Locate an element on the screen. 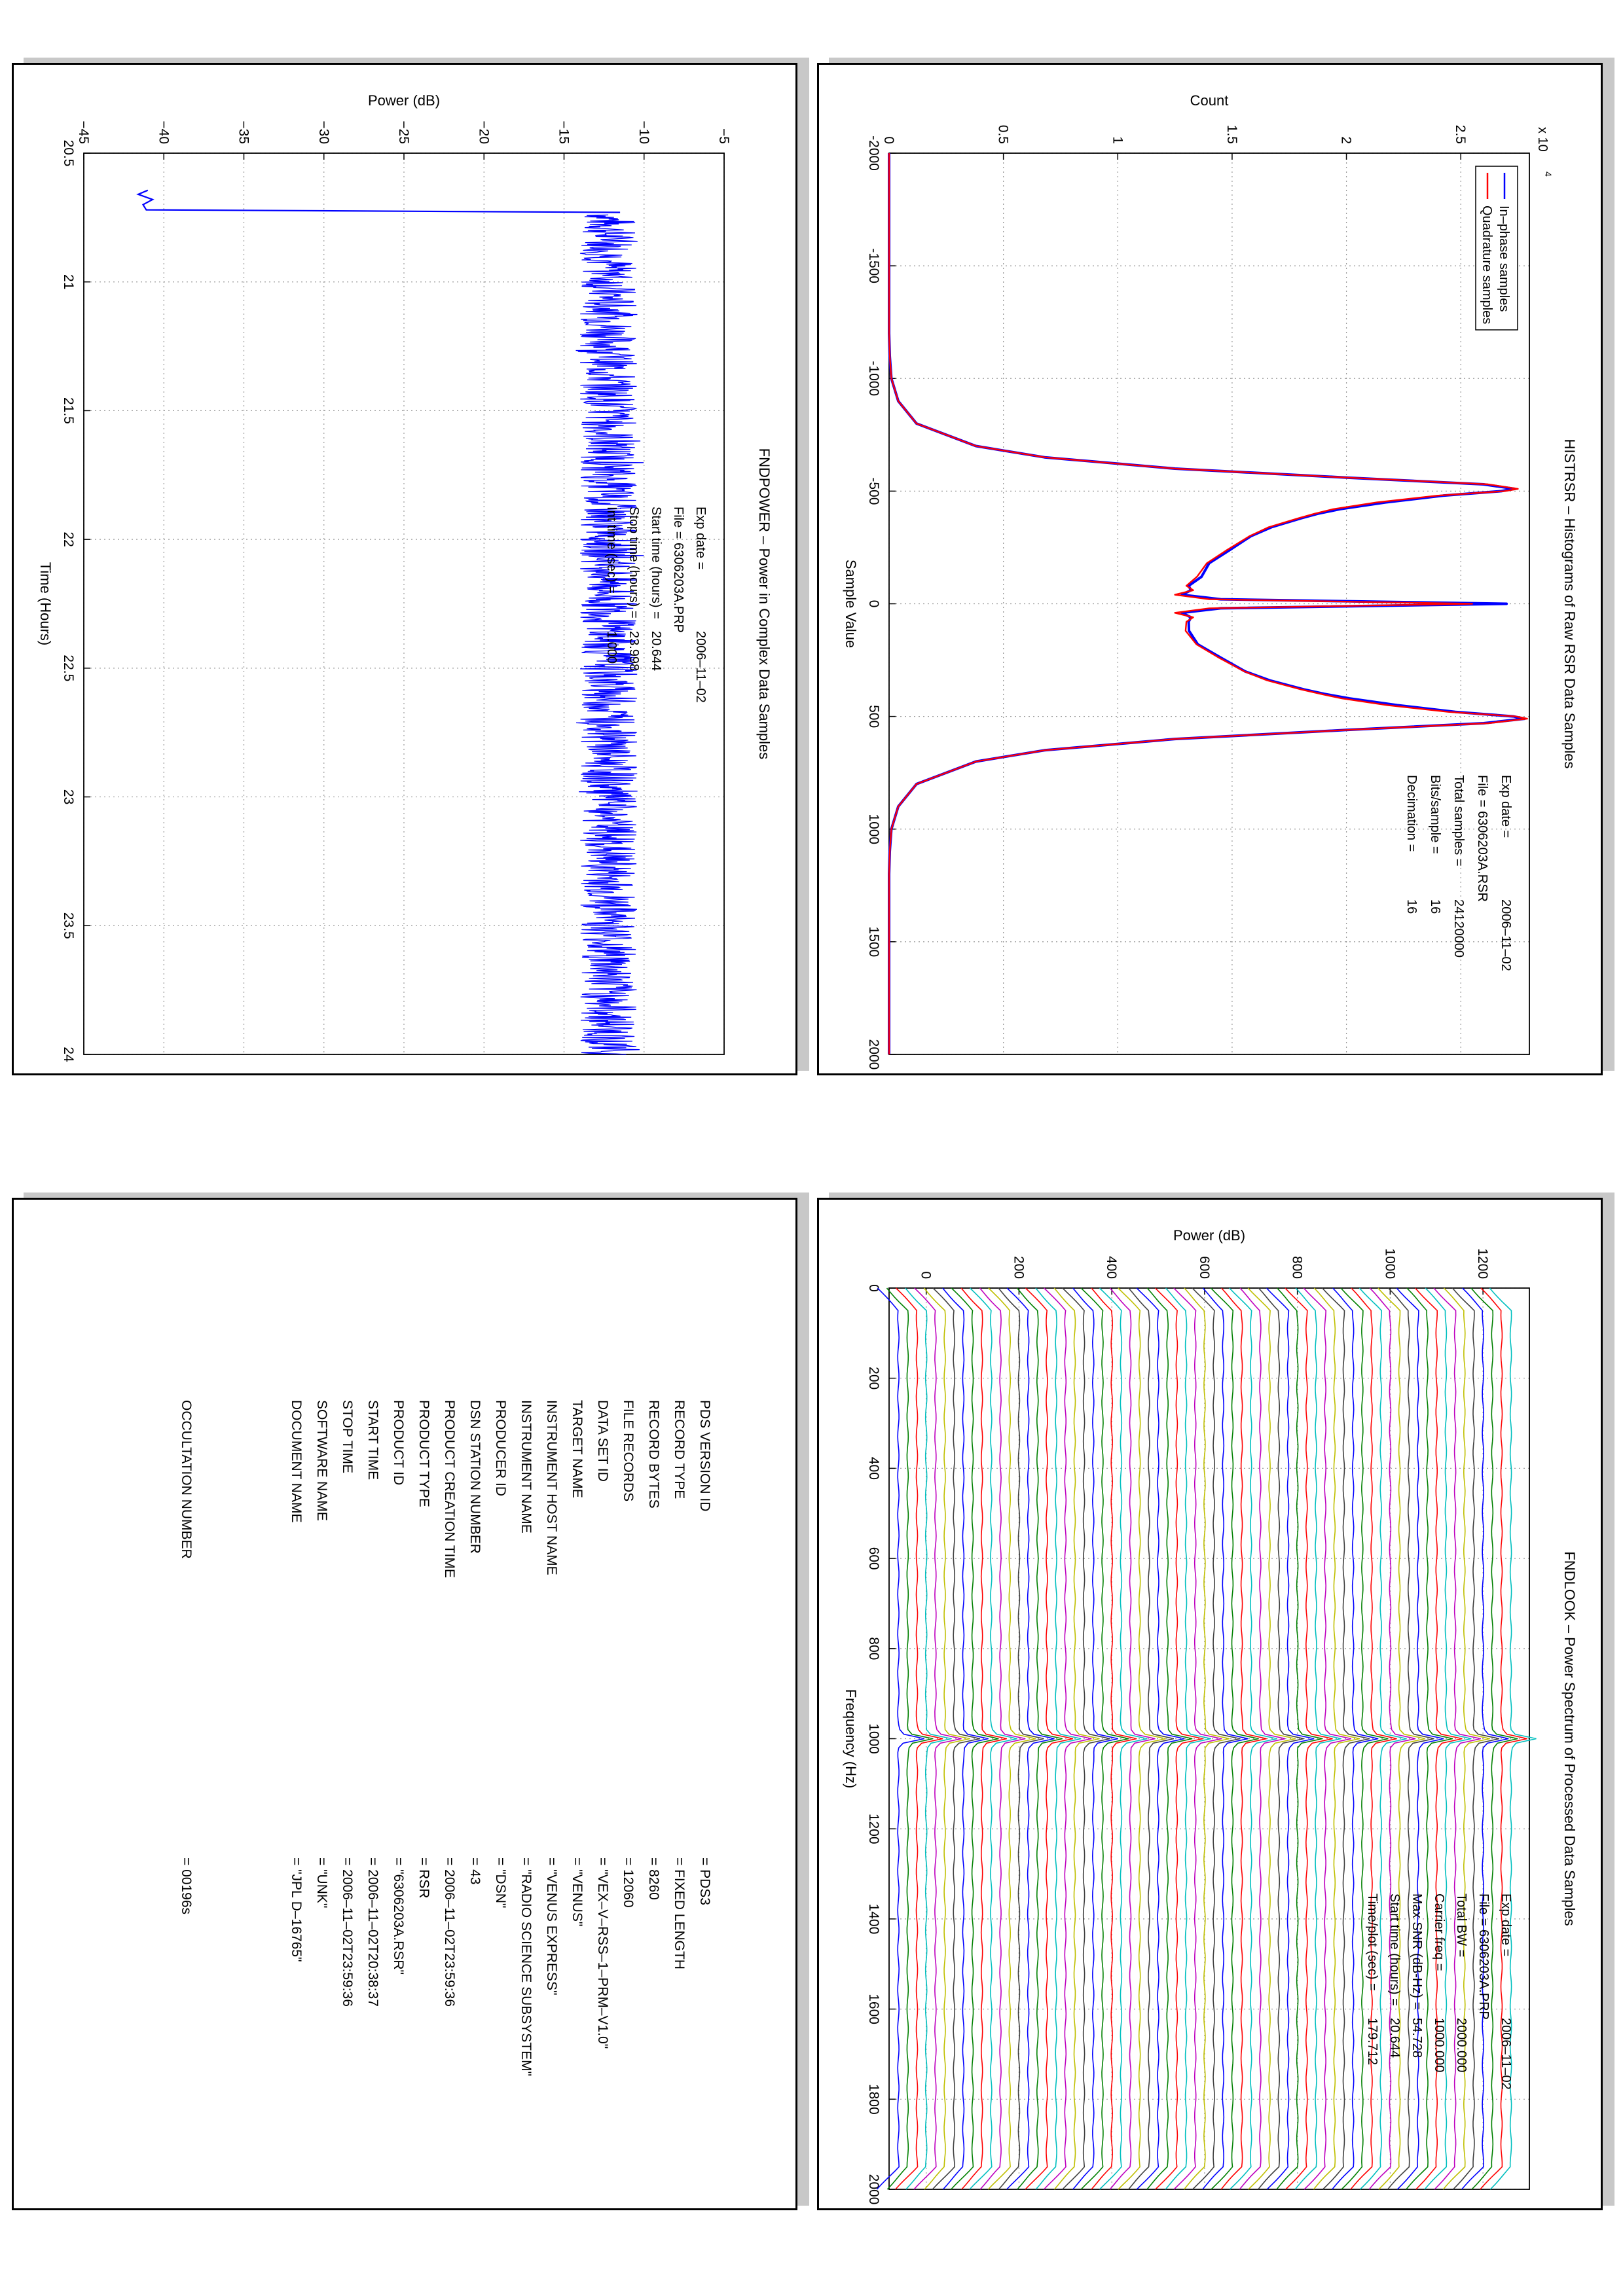 The height and width of the screenshot is (2296, 1623). y-tick-label: −10 is located at coordinates (643, 132).